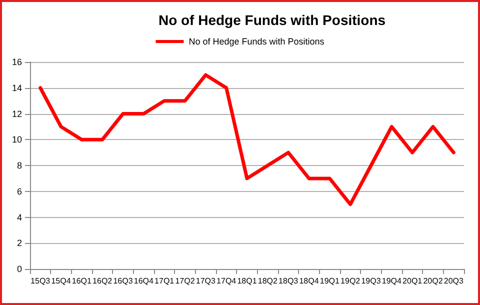 The image size is (480, 305). Describe the element at coordinates (102, 281) in the screenshot. I see `x-tick-label: 16Q2` at that location.